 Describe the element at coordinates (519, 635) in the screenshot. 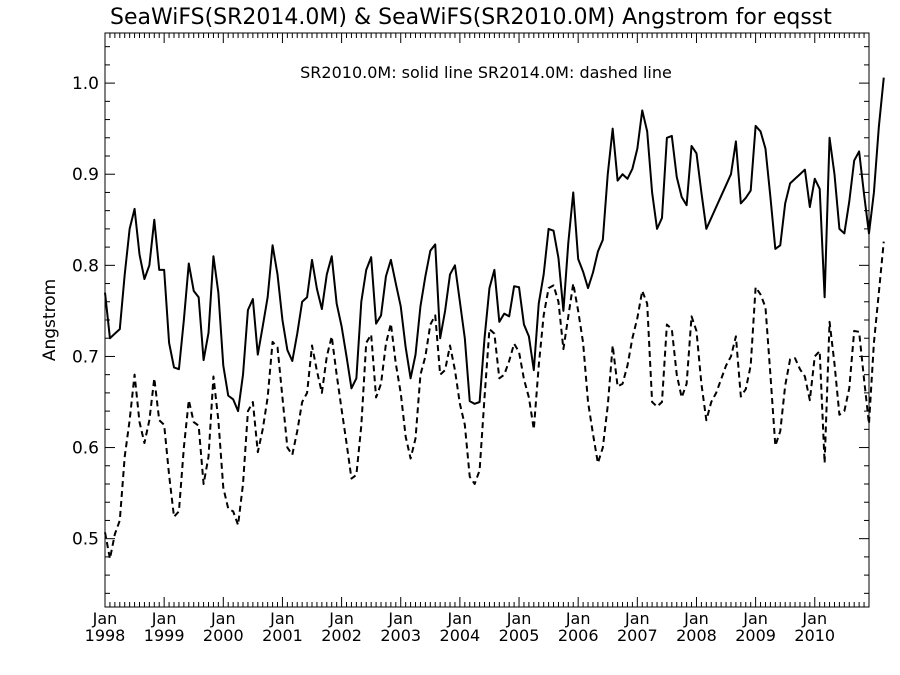

I see `x-tick-year-label: 2005` at that location.